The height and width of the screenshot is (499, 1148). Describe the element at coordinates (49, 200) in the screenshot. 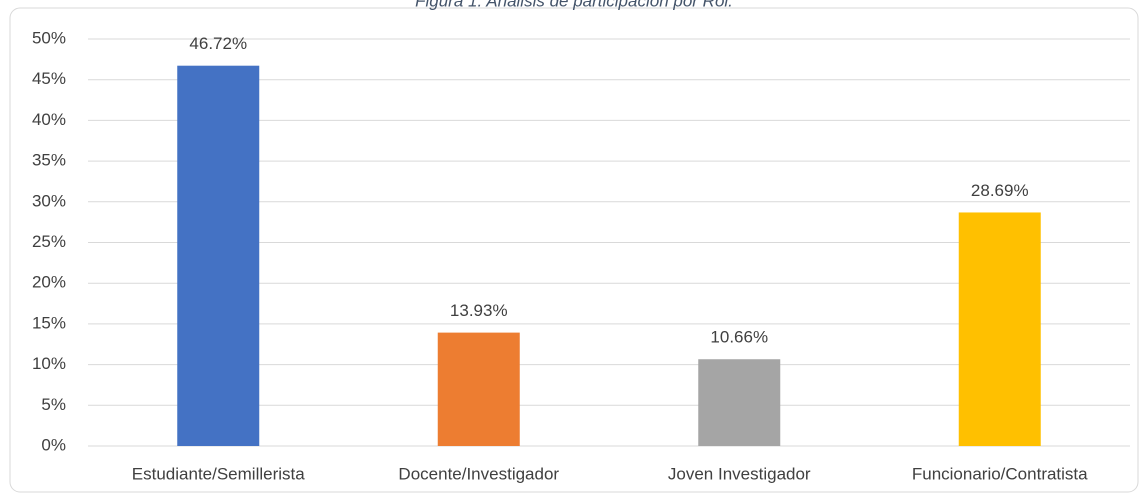

I see `y-tick-label: 30%` at that location.